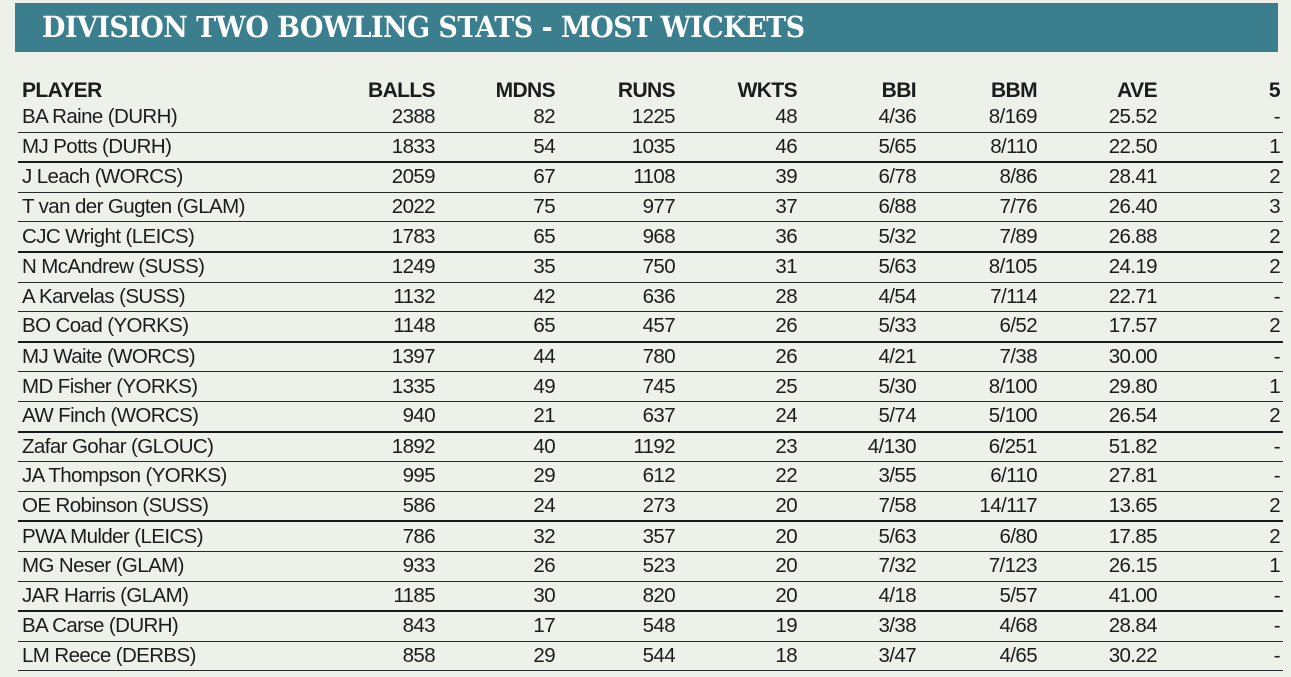 The width and height of the screenshot is (1291, 677). What do you see at coordinates (899, 90) in the screenshot?
I see `column-header-bbi: BBI` at bounding box center [899, 90].